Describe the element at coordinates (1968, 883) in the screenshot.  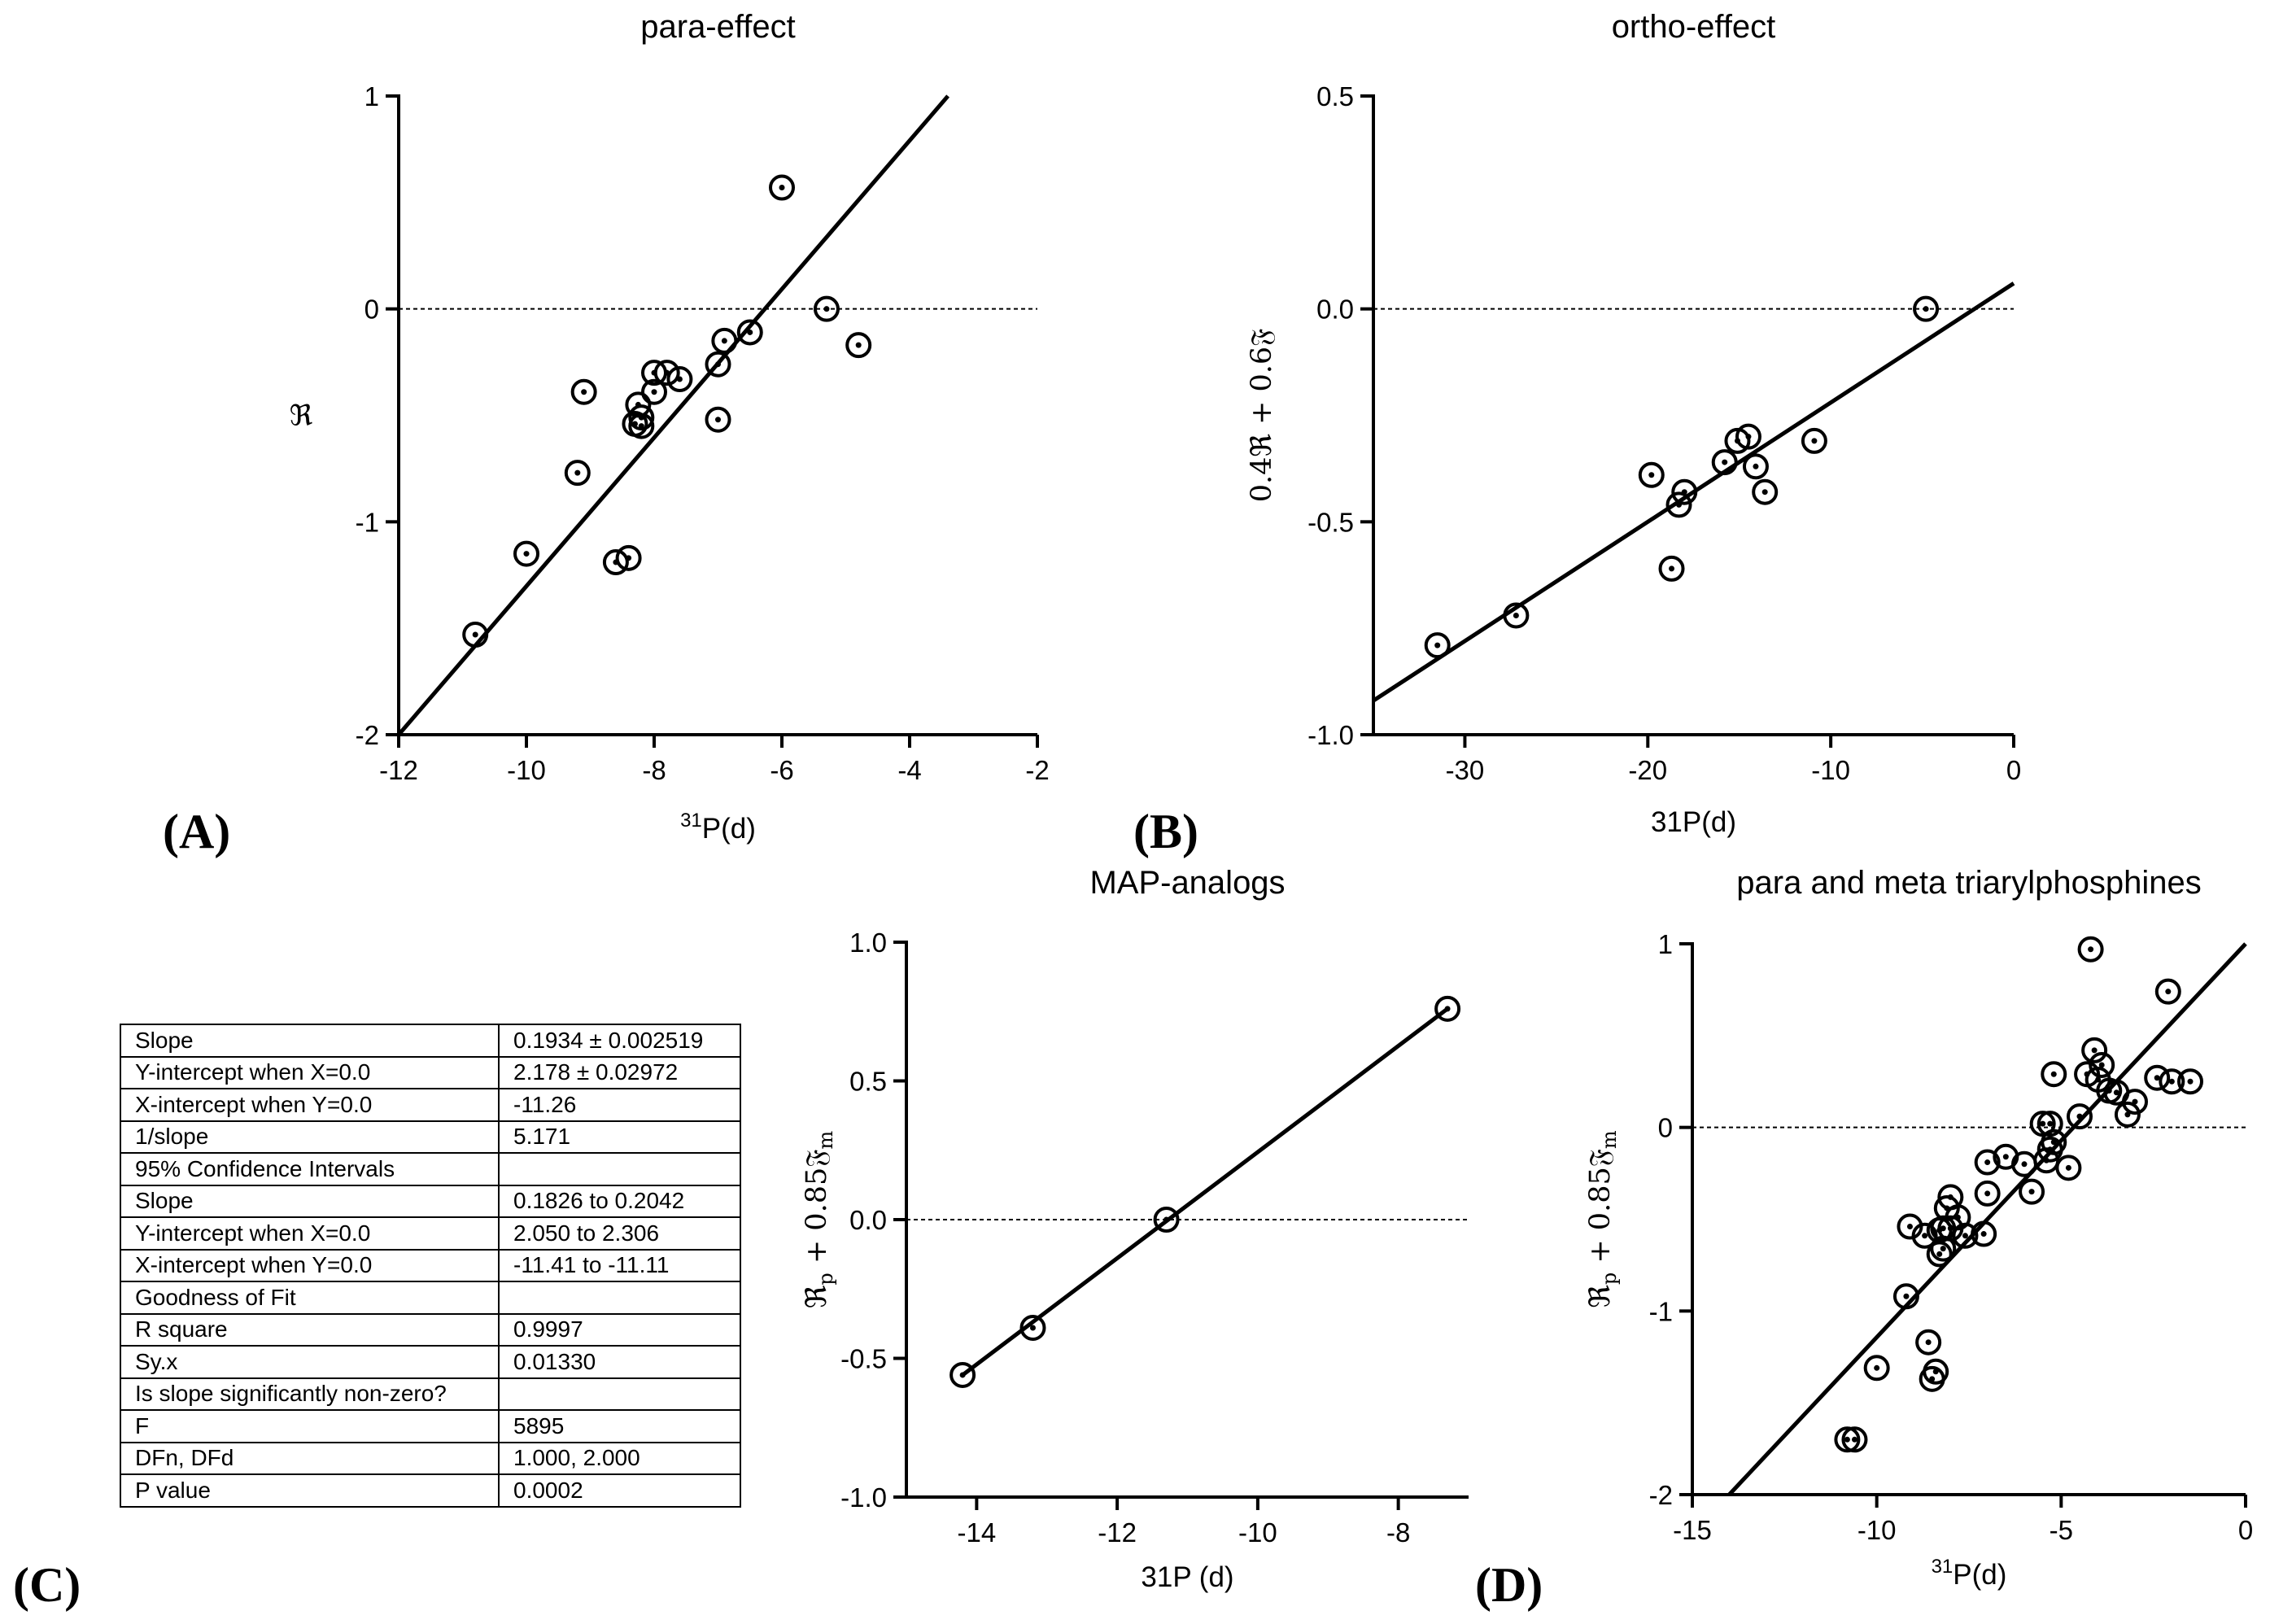
I see `chart-title: para and meta triarylphosphines` at that location.